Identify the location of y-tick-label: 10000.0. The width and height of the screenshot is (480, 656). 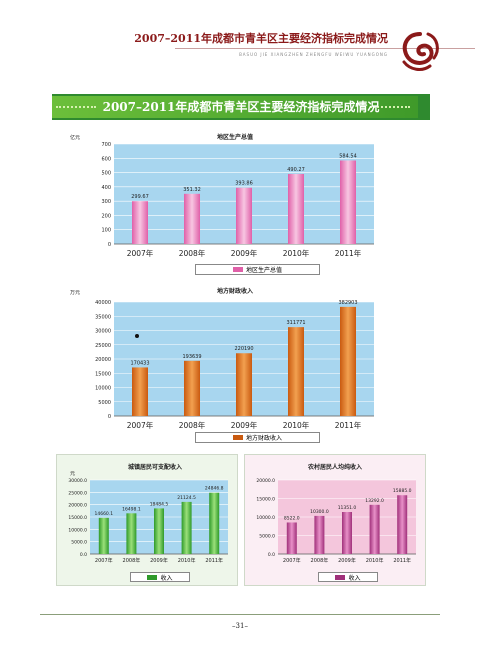
(265, 518).